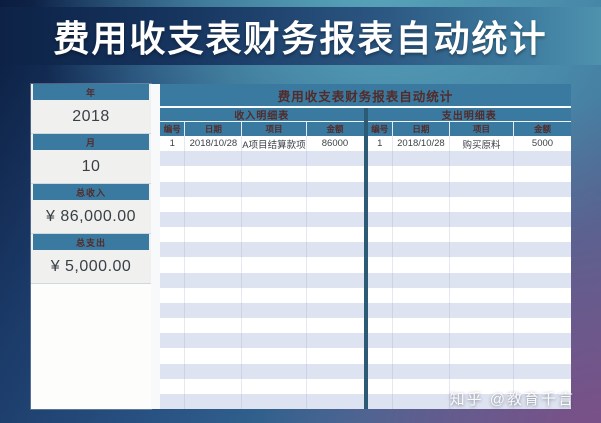 The image size is (601, 423). What do you see at coordinates (173, 144) in the screenshot?
I see `income-cell-number: 1` at bounding box center [173, 144].